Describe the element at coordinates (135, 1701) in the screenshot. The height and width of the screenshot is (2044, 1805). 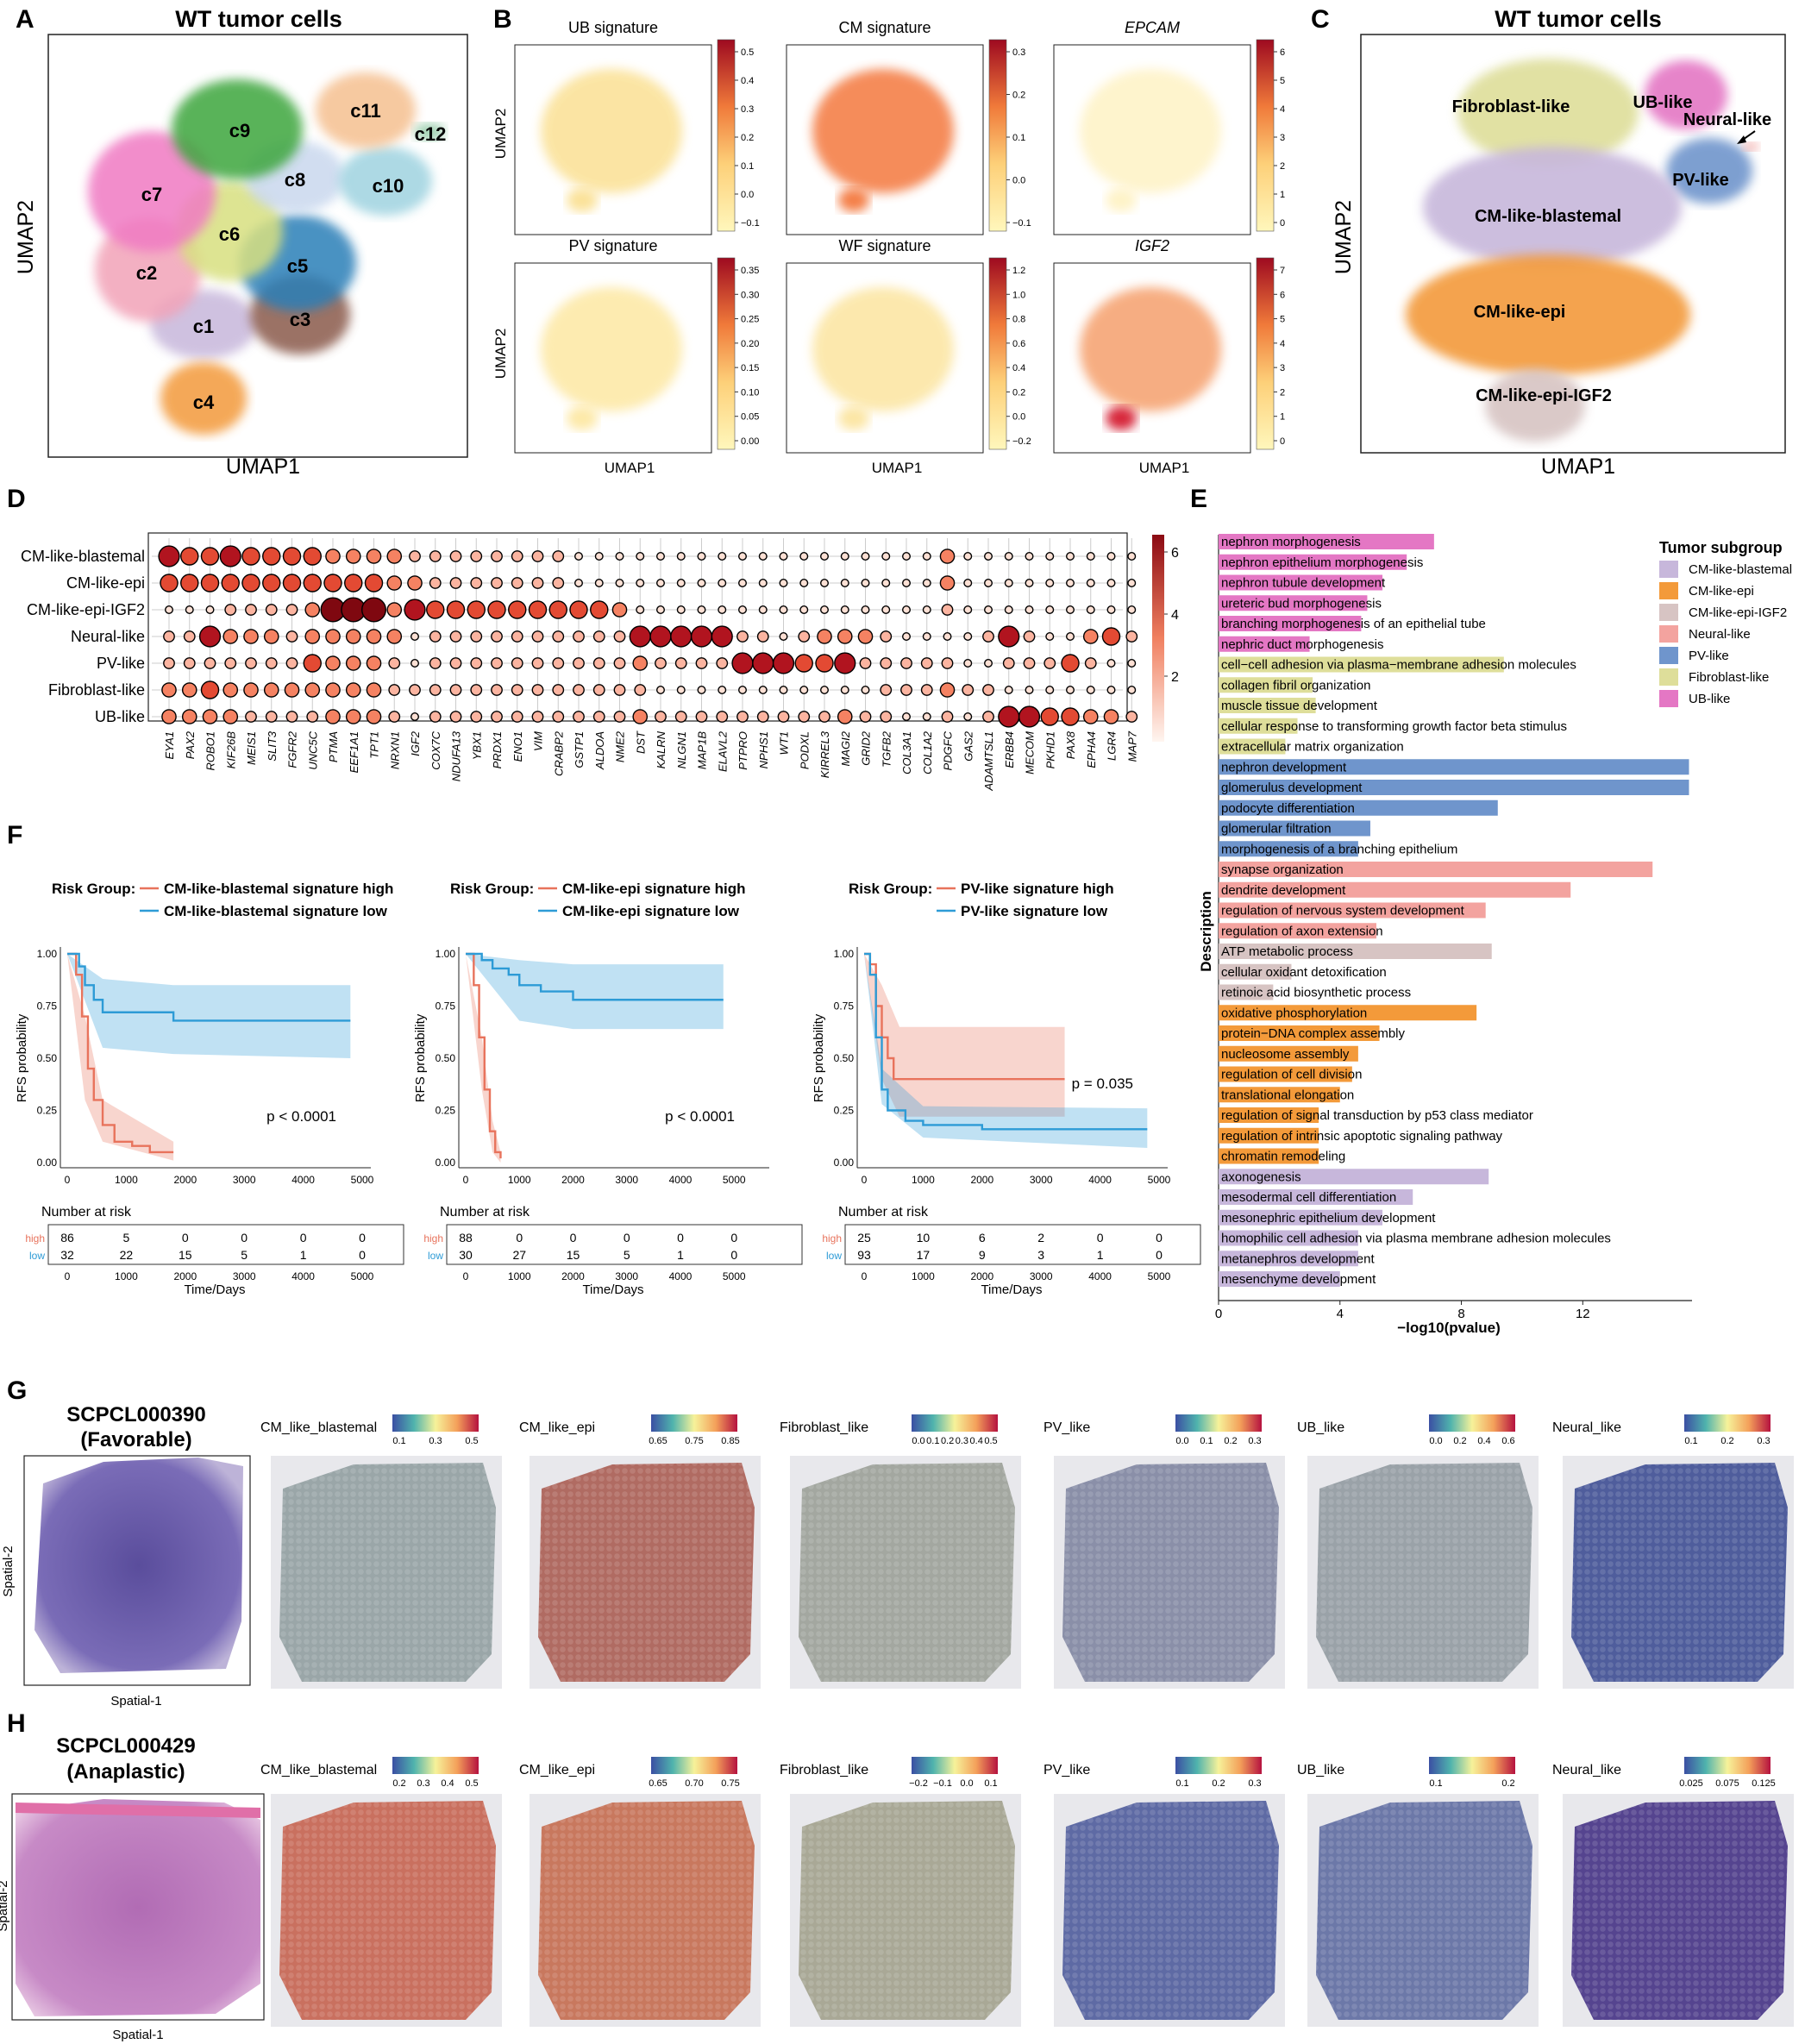
I see `panel-g-xlabel: Spatial-1` at that location.